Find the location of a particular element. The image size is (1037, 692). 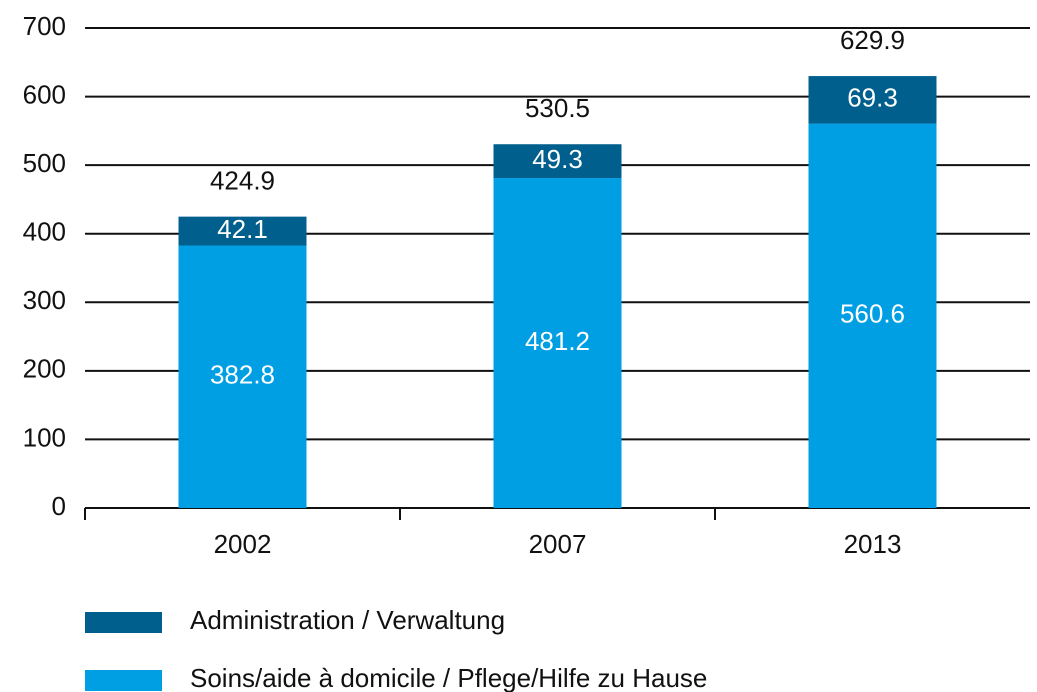

y-tick-label: 700 is located at coordinates (44, 26).